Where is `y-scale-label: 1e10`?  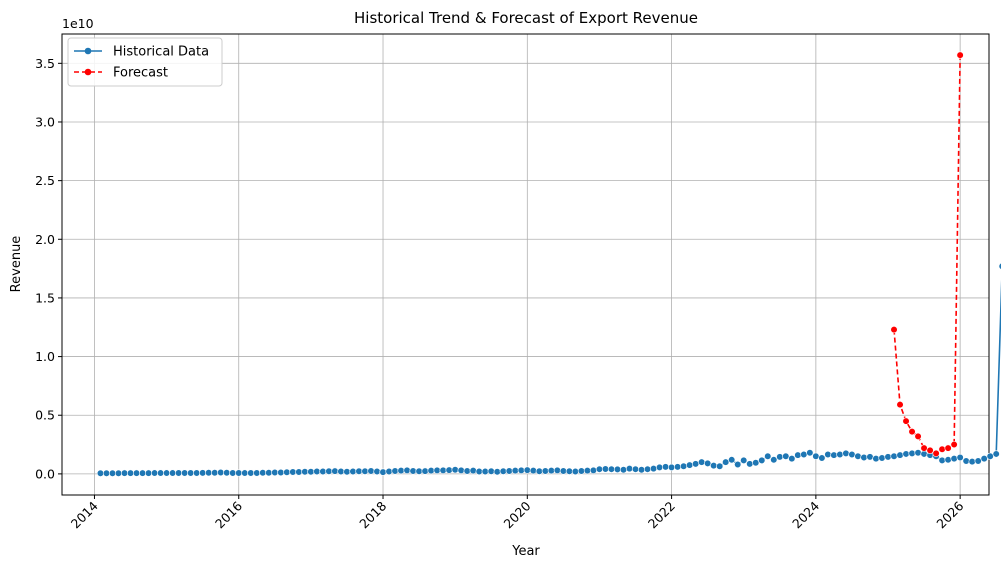
y-scale-label: 1e10 is located at coordinates (78, 23).